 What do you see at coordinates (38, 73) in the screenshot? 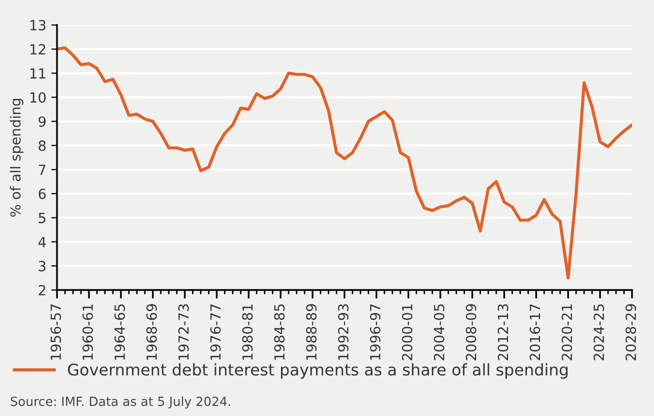
I see `y-tick-label: 11` at bounding box center [38, 73].